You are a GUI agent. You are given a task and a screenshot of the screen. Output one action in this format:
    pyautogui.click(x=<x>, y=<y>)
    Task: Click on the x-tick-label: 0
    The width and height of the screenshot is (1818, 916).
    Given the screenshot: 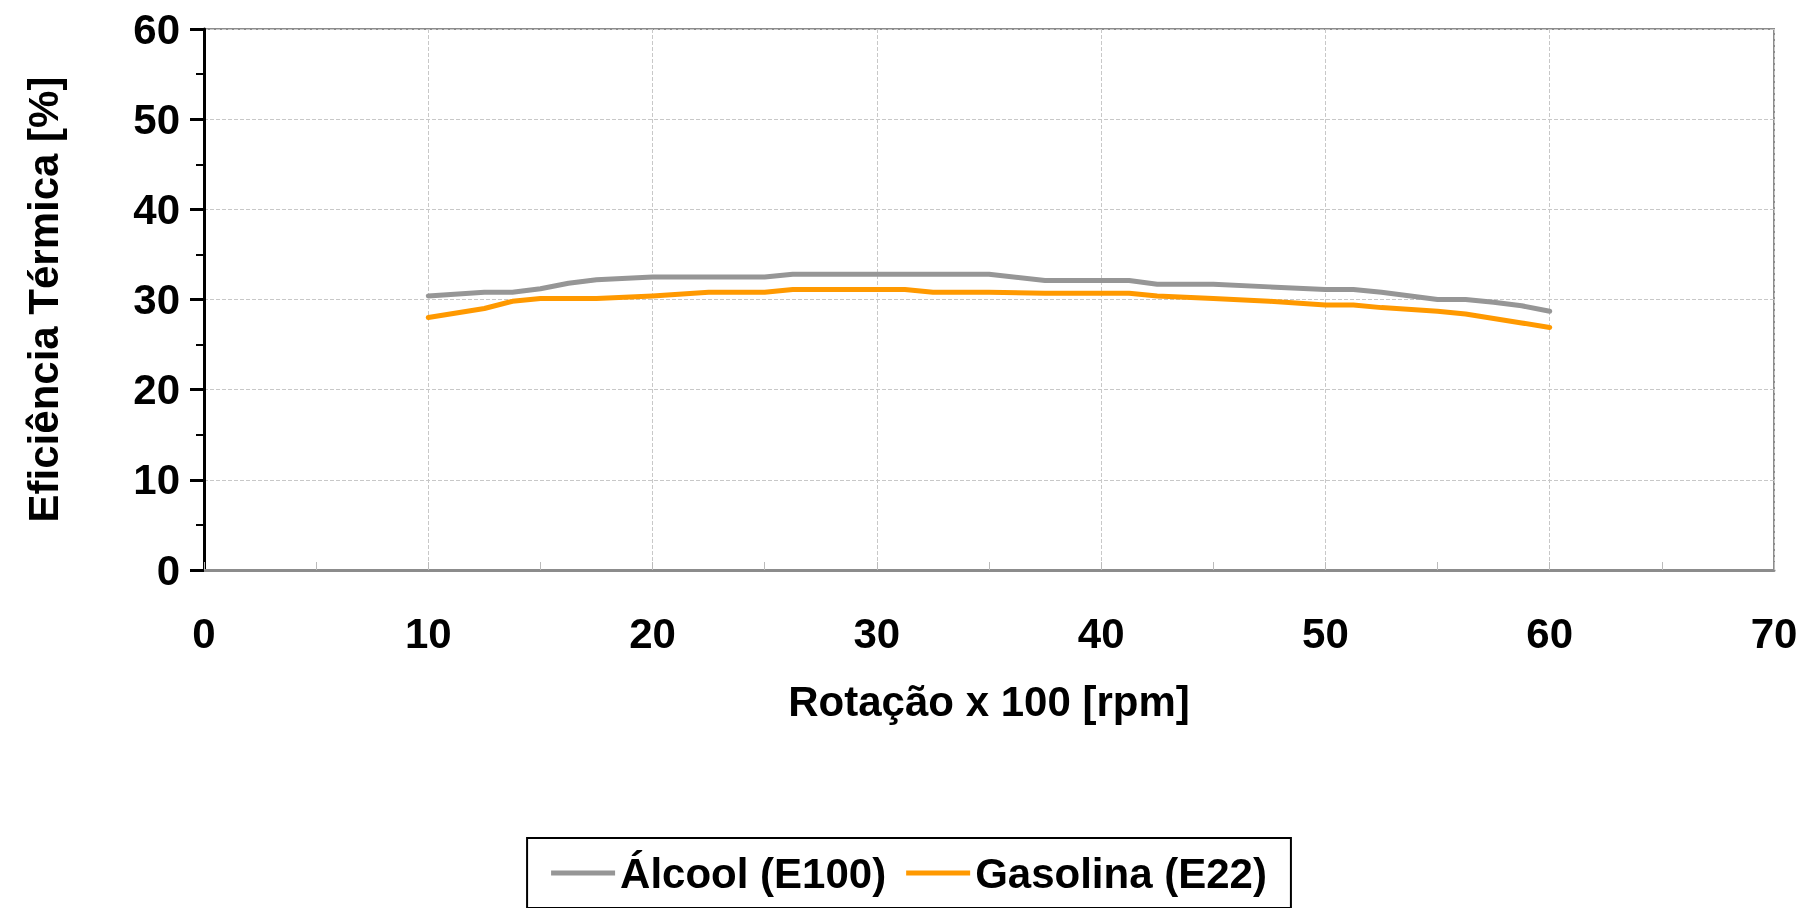 What is the action you would take?
    pyautogui.click(x=204, y=633)
    